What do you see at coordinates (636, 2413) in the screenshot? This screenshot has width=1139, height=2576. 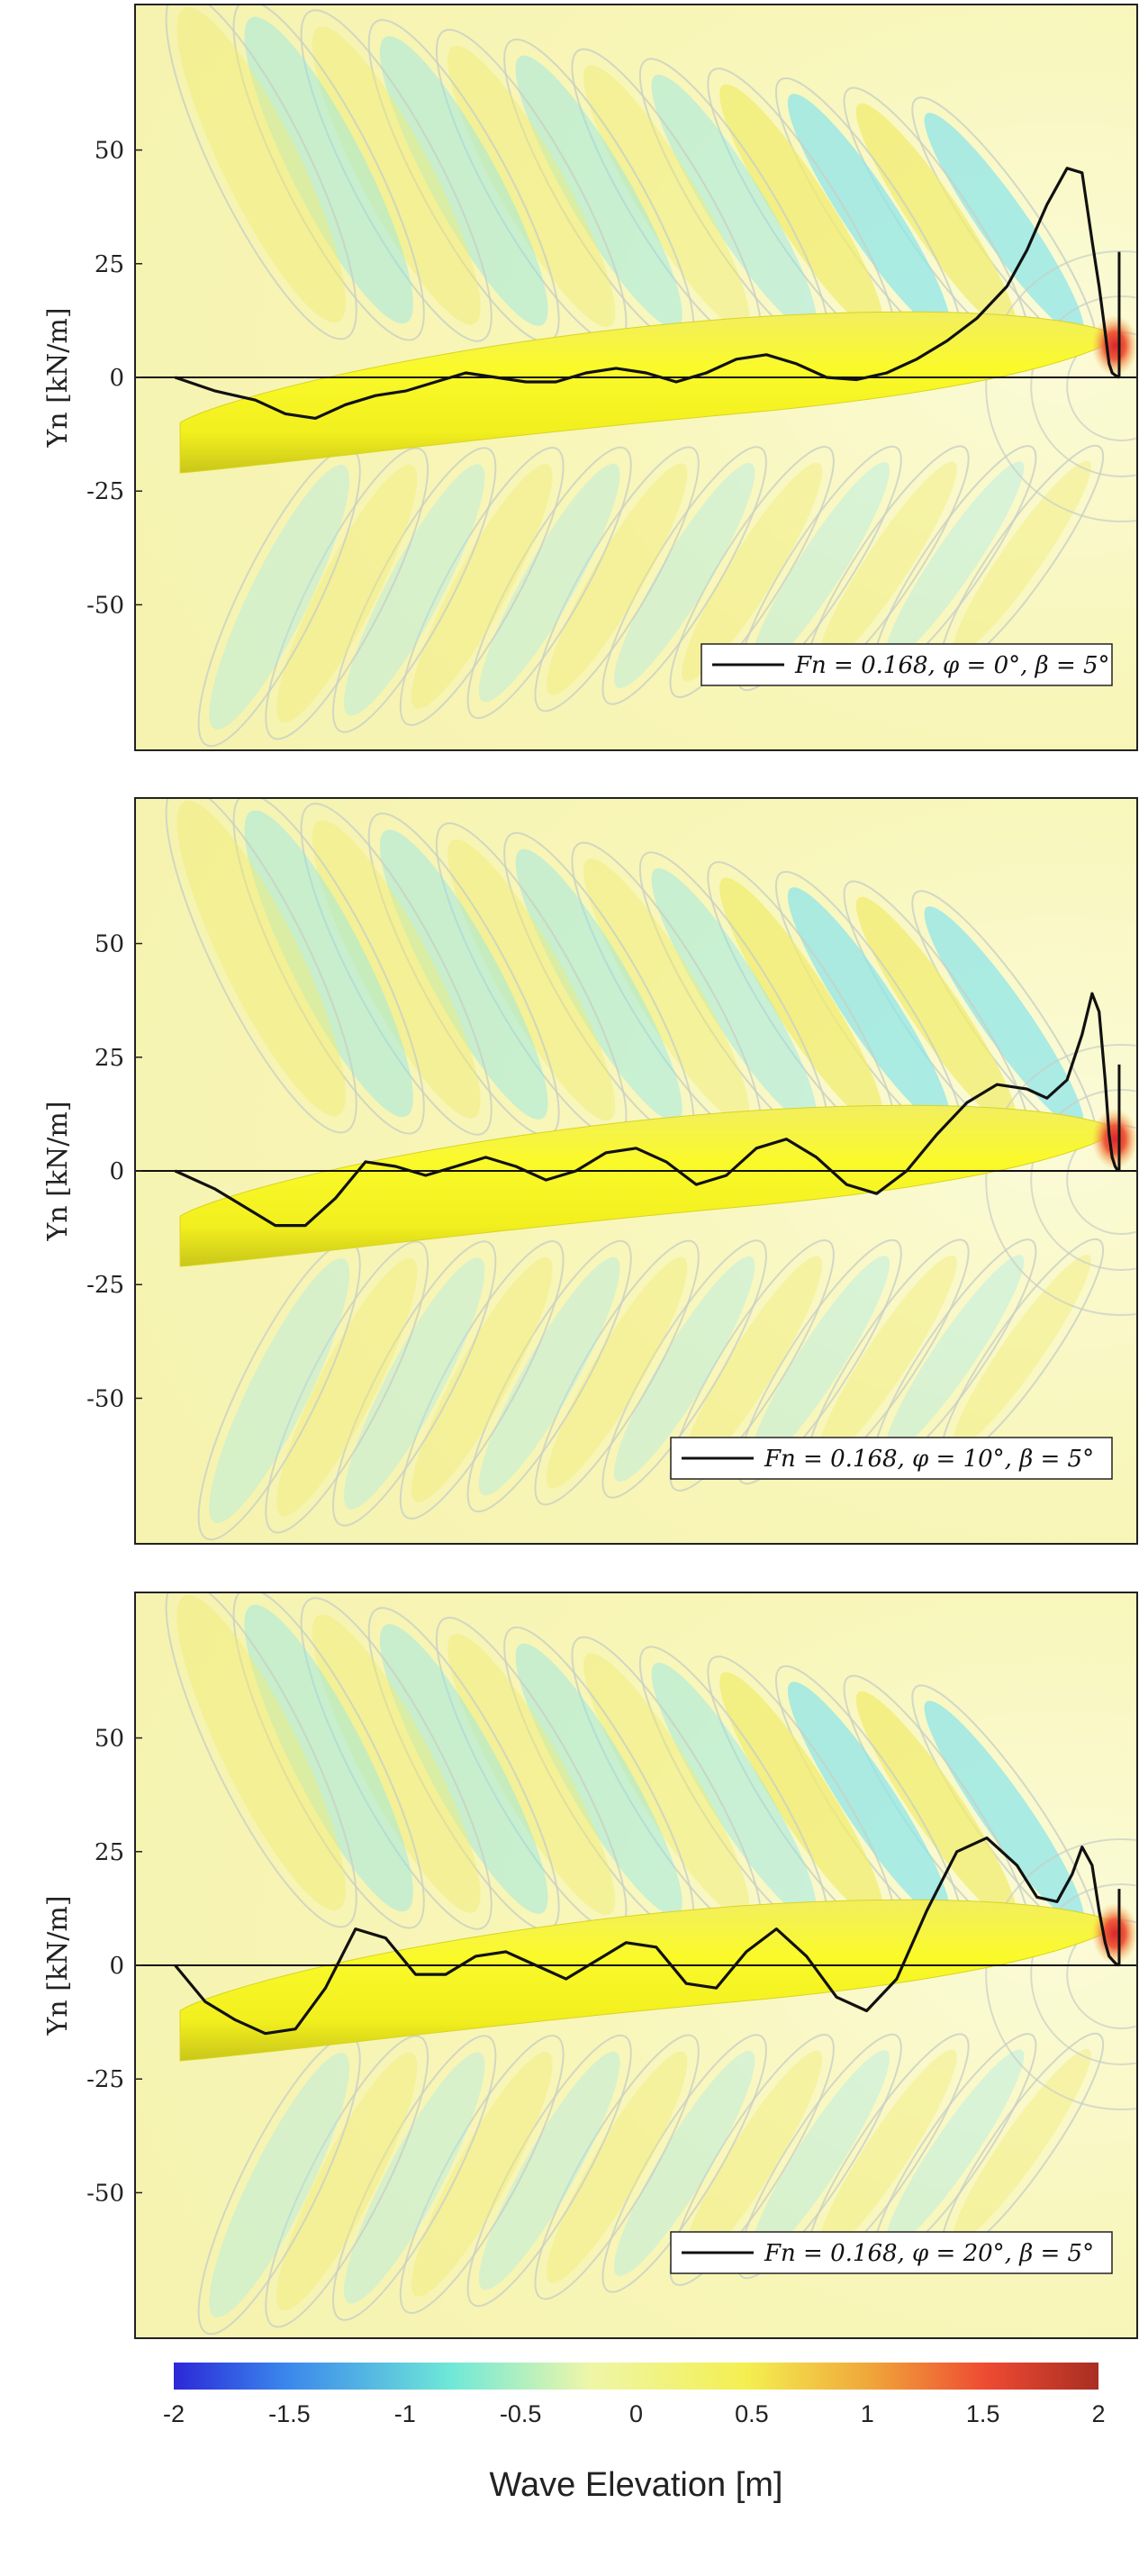 I see `colorbar-tick-label: 0` at bounding box center [636, 2413].